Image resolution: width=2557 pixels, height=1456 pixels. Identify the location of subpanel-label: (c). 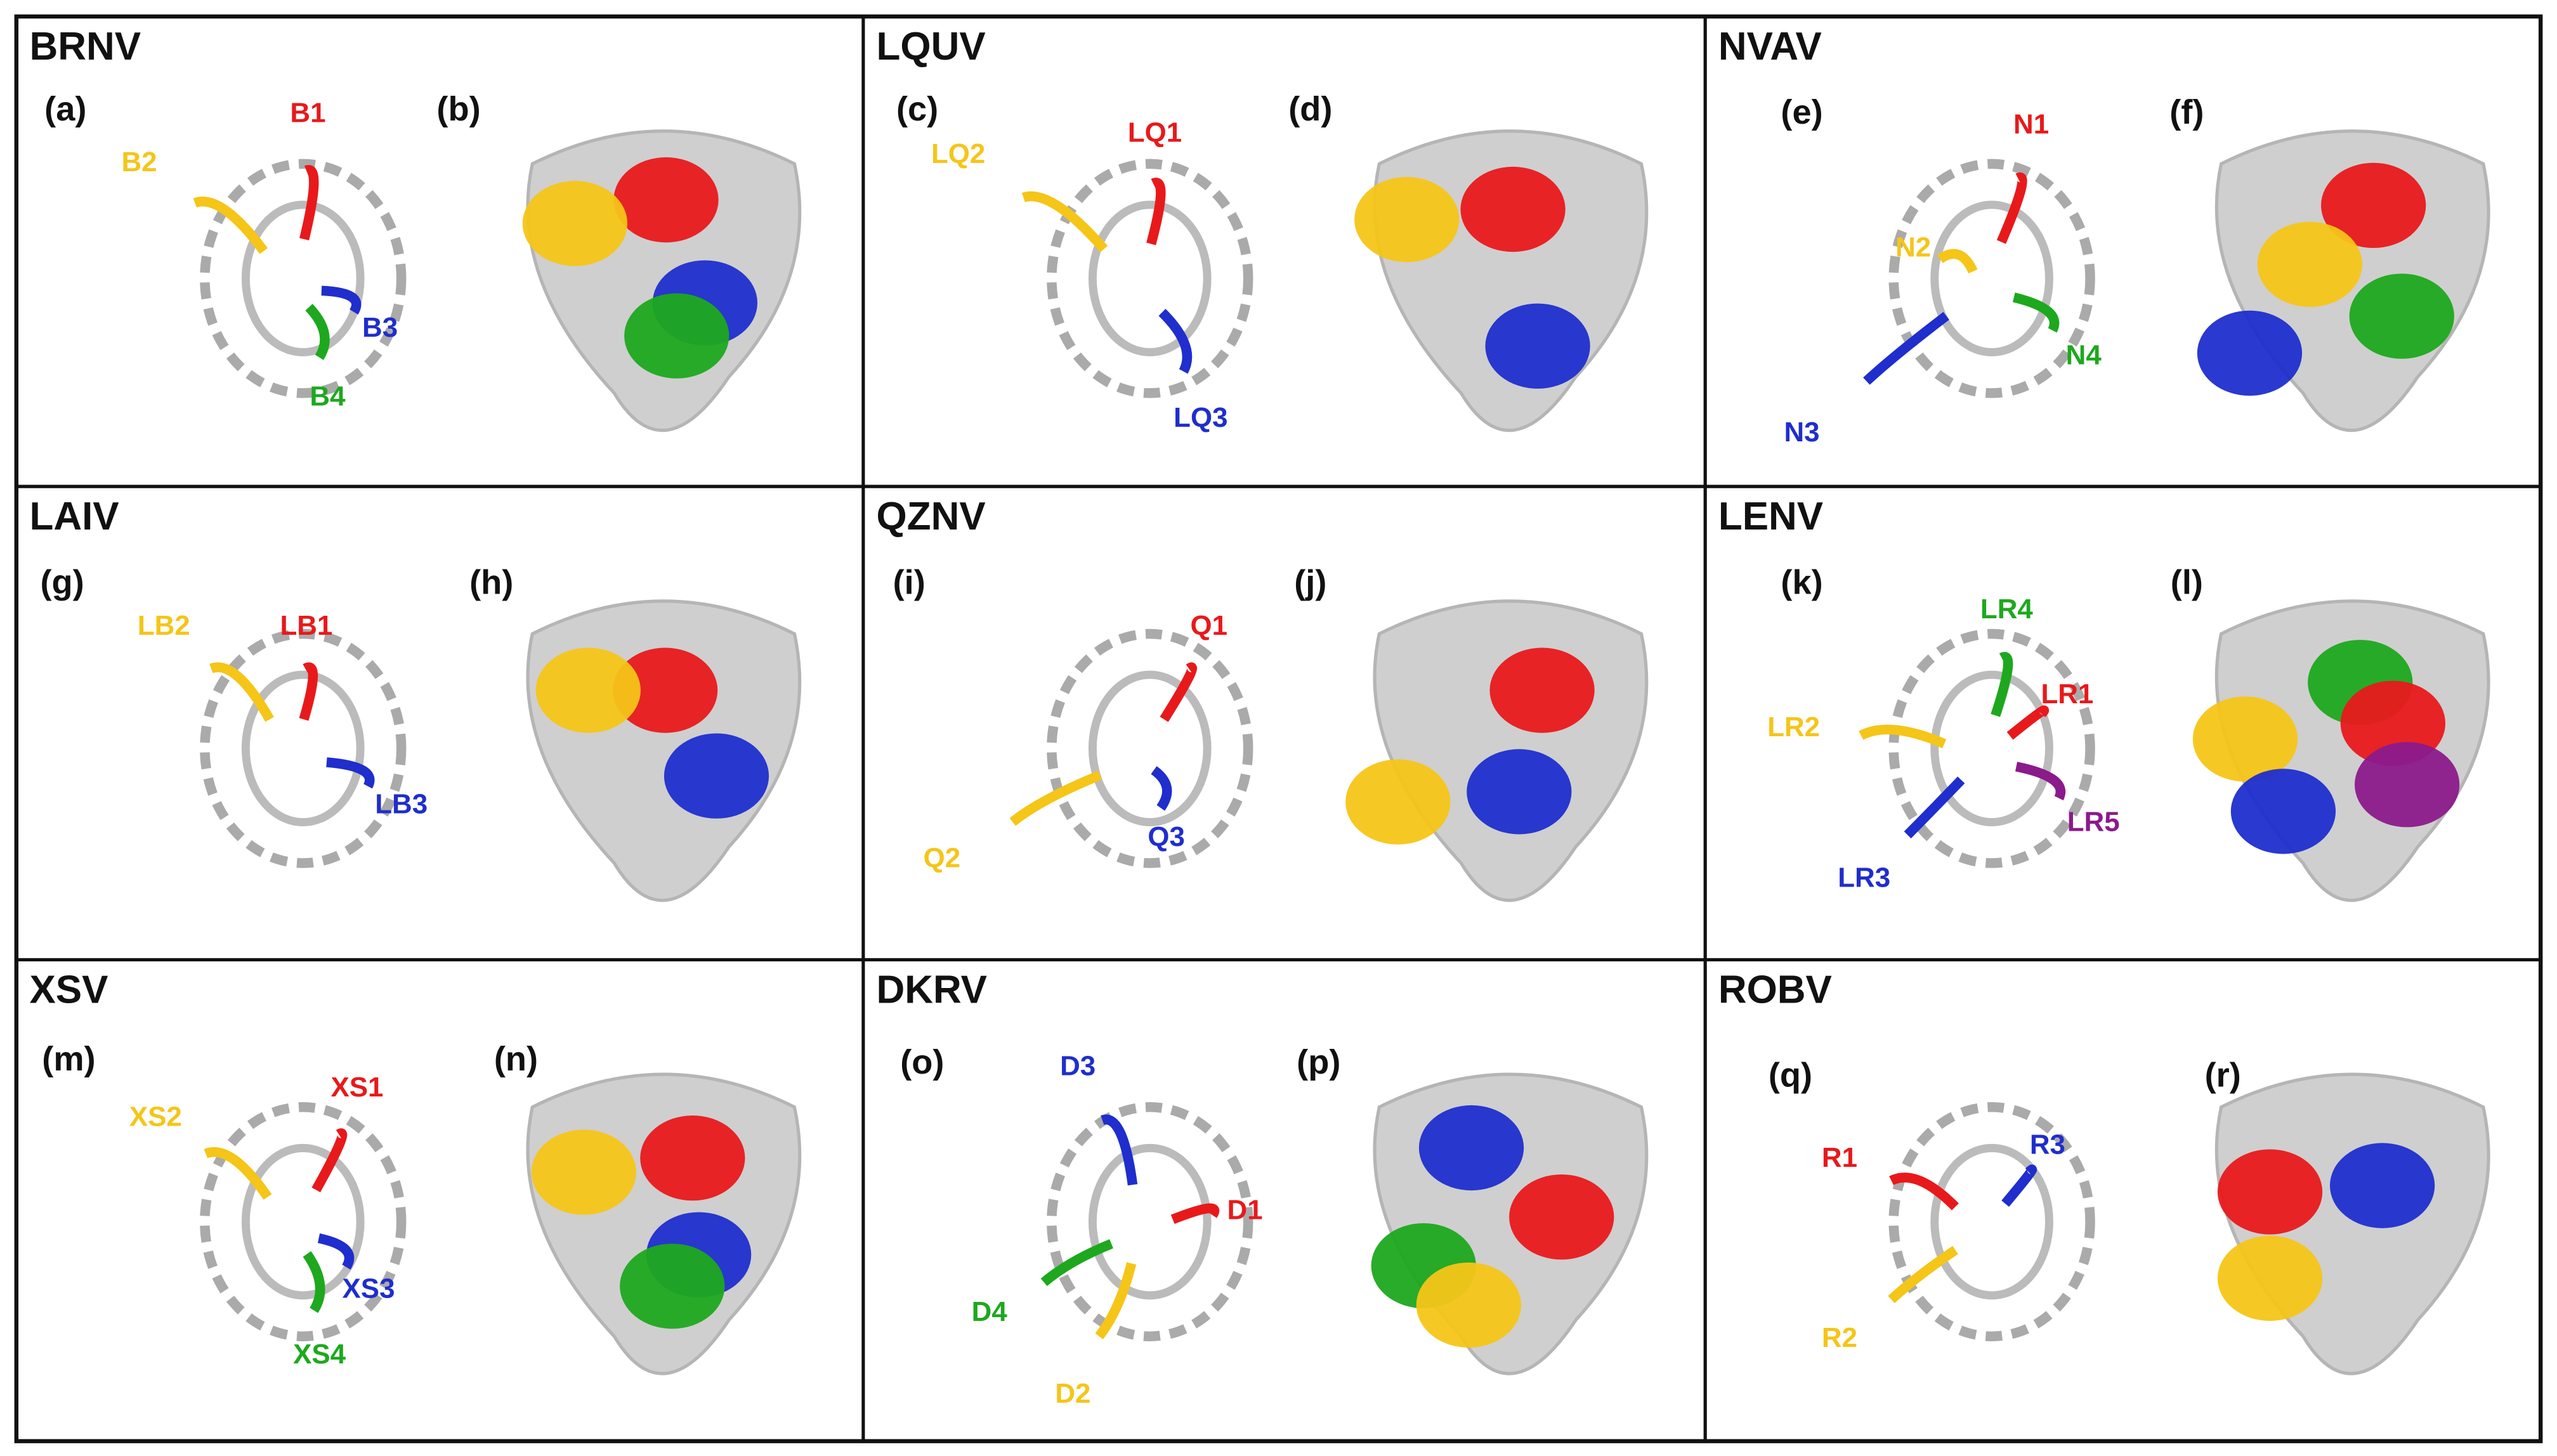
(917, 109).